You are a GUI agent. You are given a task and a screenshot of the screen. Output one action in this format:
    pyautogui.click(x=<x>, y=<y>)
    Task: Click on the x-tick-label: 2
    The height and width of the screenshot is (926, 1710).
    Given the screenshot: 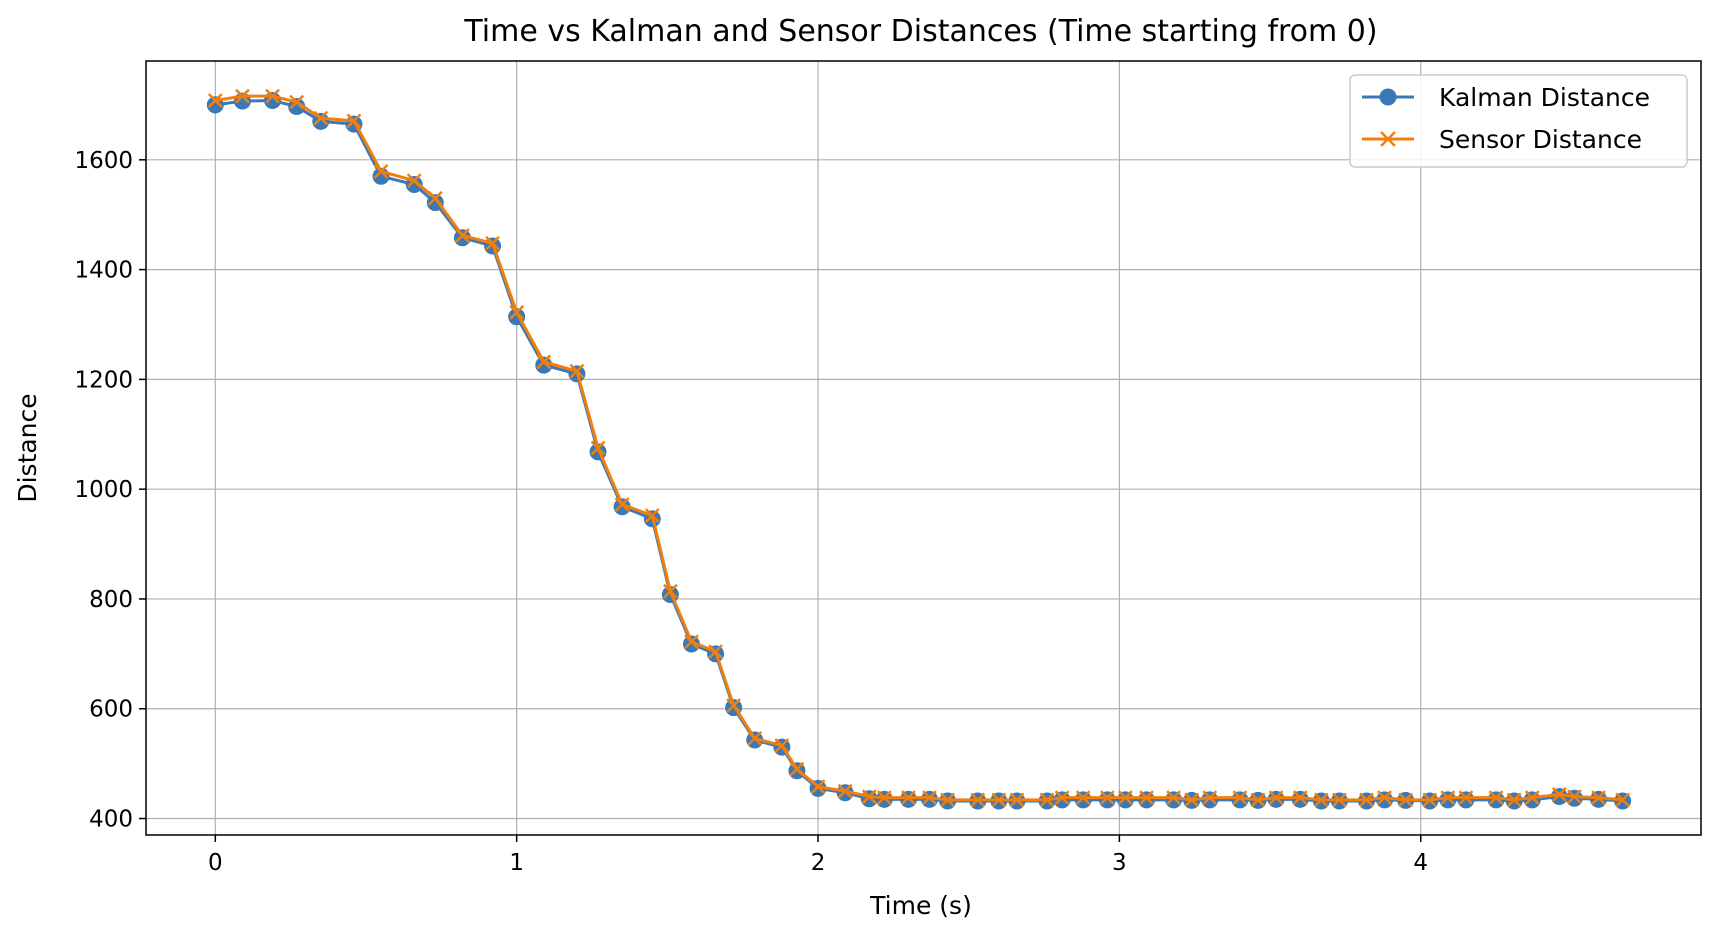 What is the action you would take?
    pyautogui.click(x=818, y=863)
    